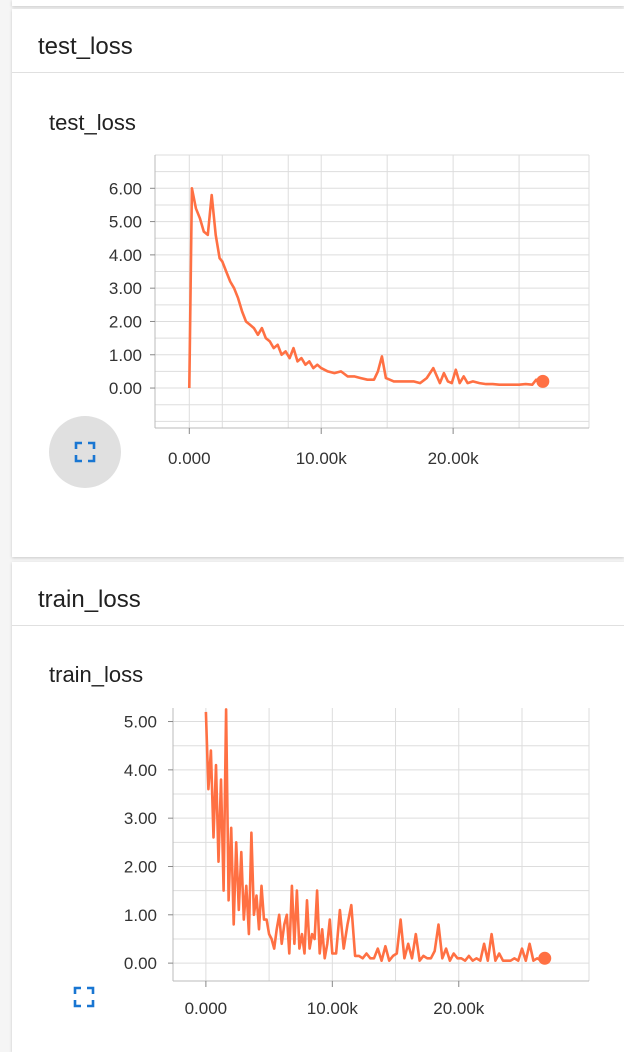  What do you see at coordinates (125, 255) in the screenshot?
I see `test-loss-y-tick-label: 4.00` at bounding box center [125, 255].